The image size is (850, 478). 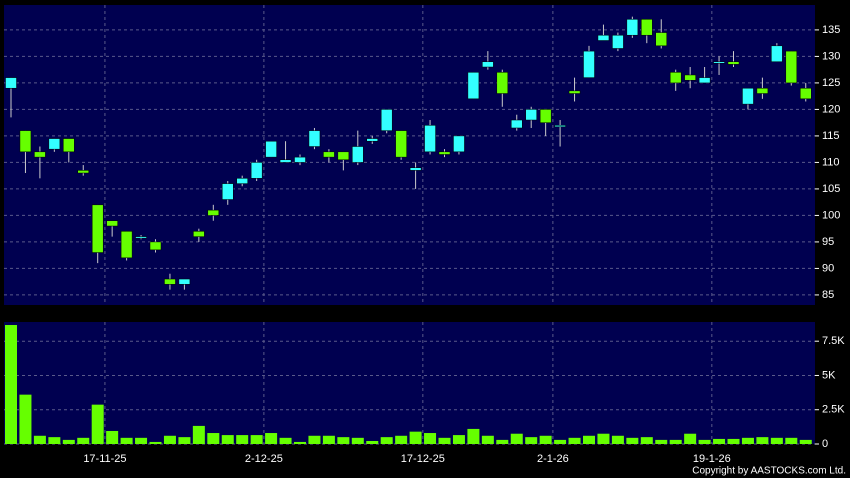 What do you see at coordinates (833, 341) in the screenshot?
I see `y-tick-label: 7.5K` at bounding box center [833, 341].